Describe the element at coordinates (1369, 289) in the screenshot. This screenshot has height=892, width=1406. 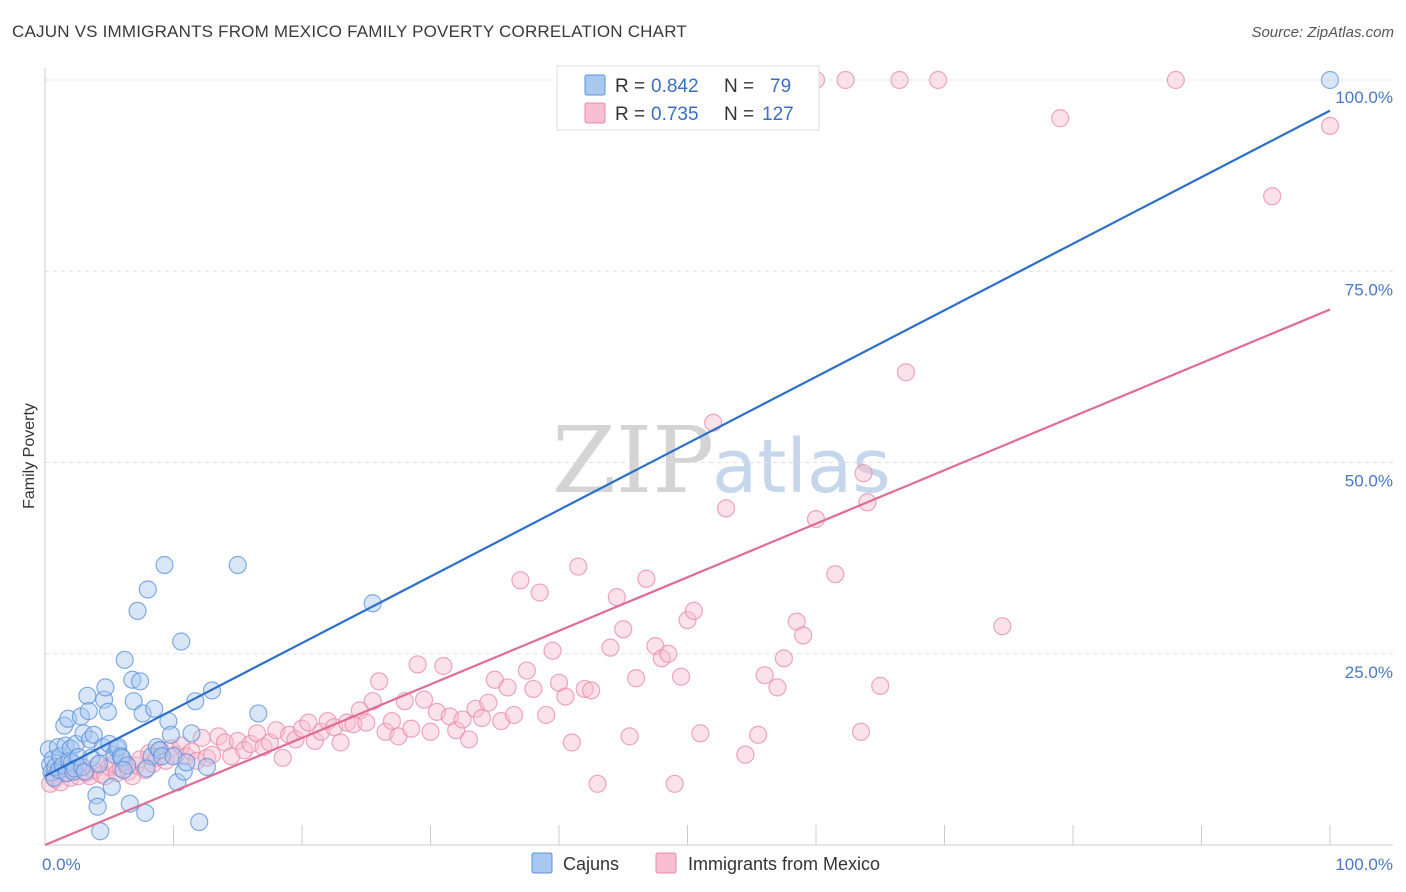
I see `y-tick-label-2: 75.0%` at that location.